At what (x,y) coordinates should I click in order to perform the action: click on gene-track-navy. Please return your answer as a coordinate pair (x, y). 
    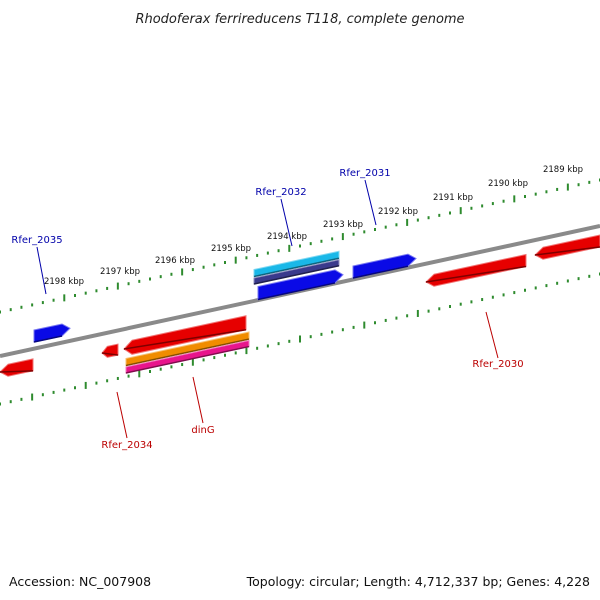
    Looking at the image, I should click on (296, 272).